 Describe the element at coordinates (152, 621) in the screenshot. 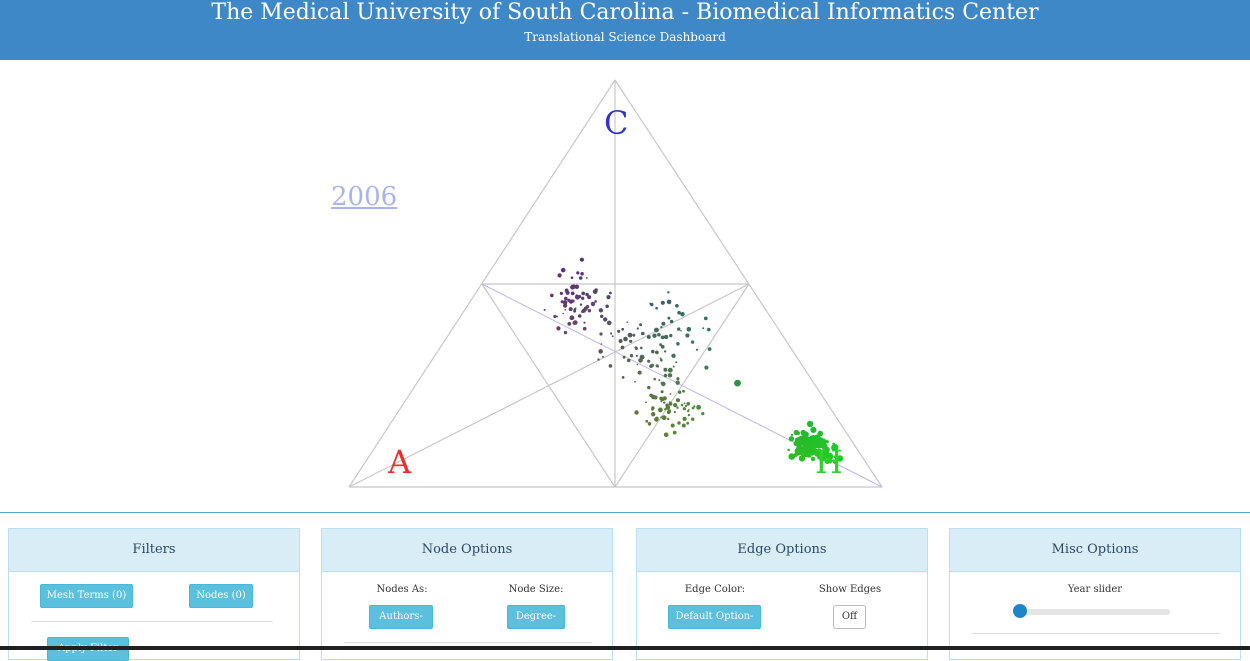

I see `filters-divider` at that location.